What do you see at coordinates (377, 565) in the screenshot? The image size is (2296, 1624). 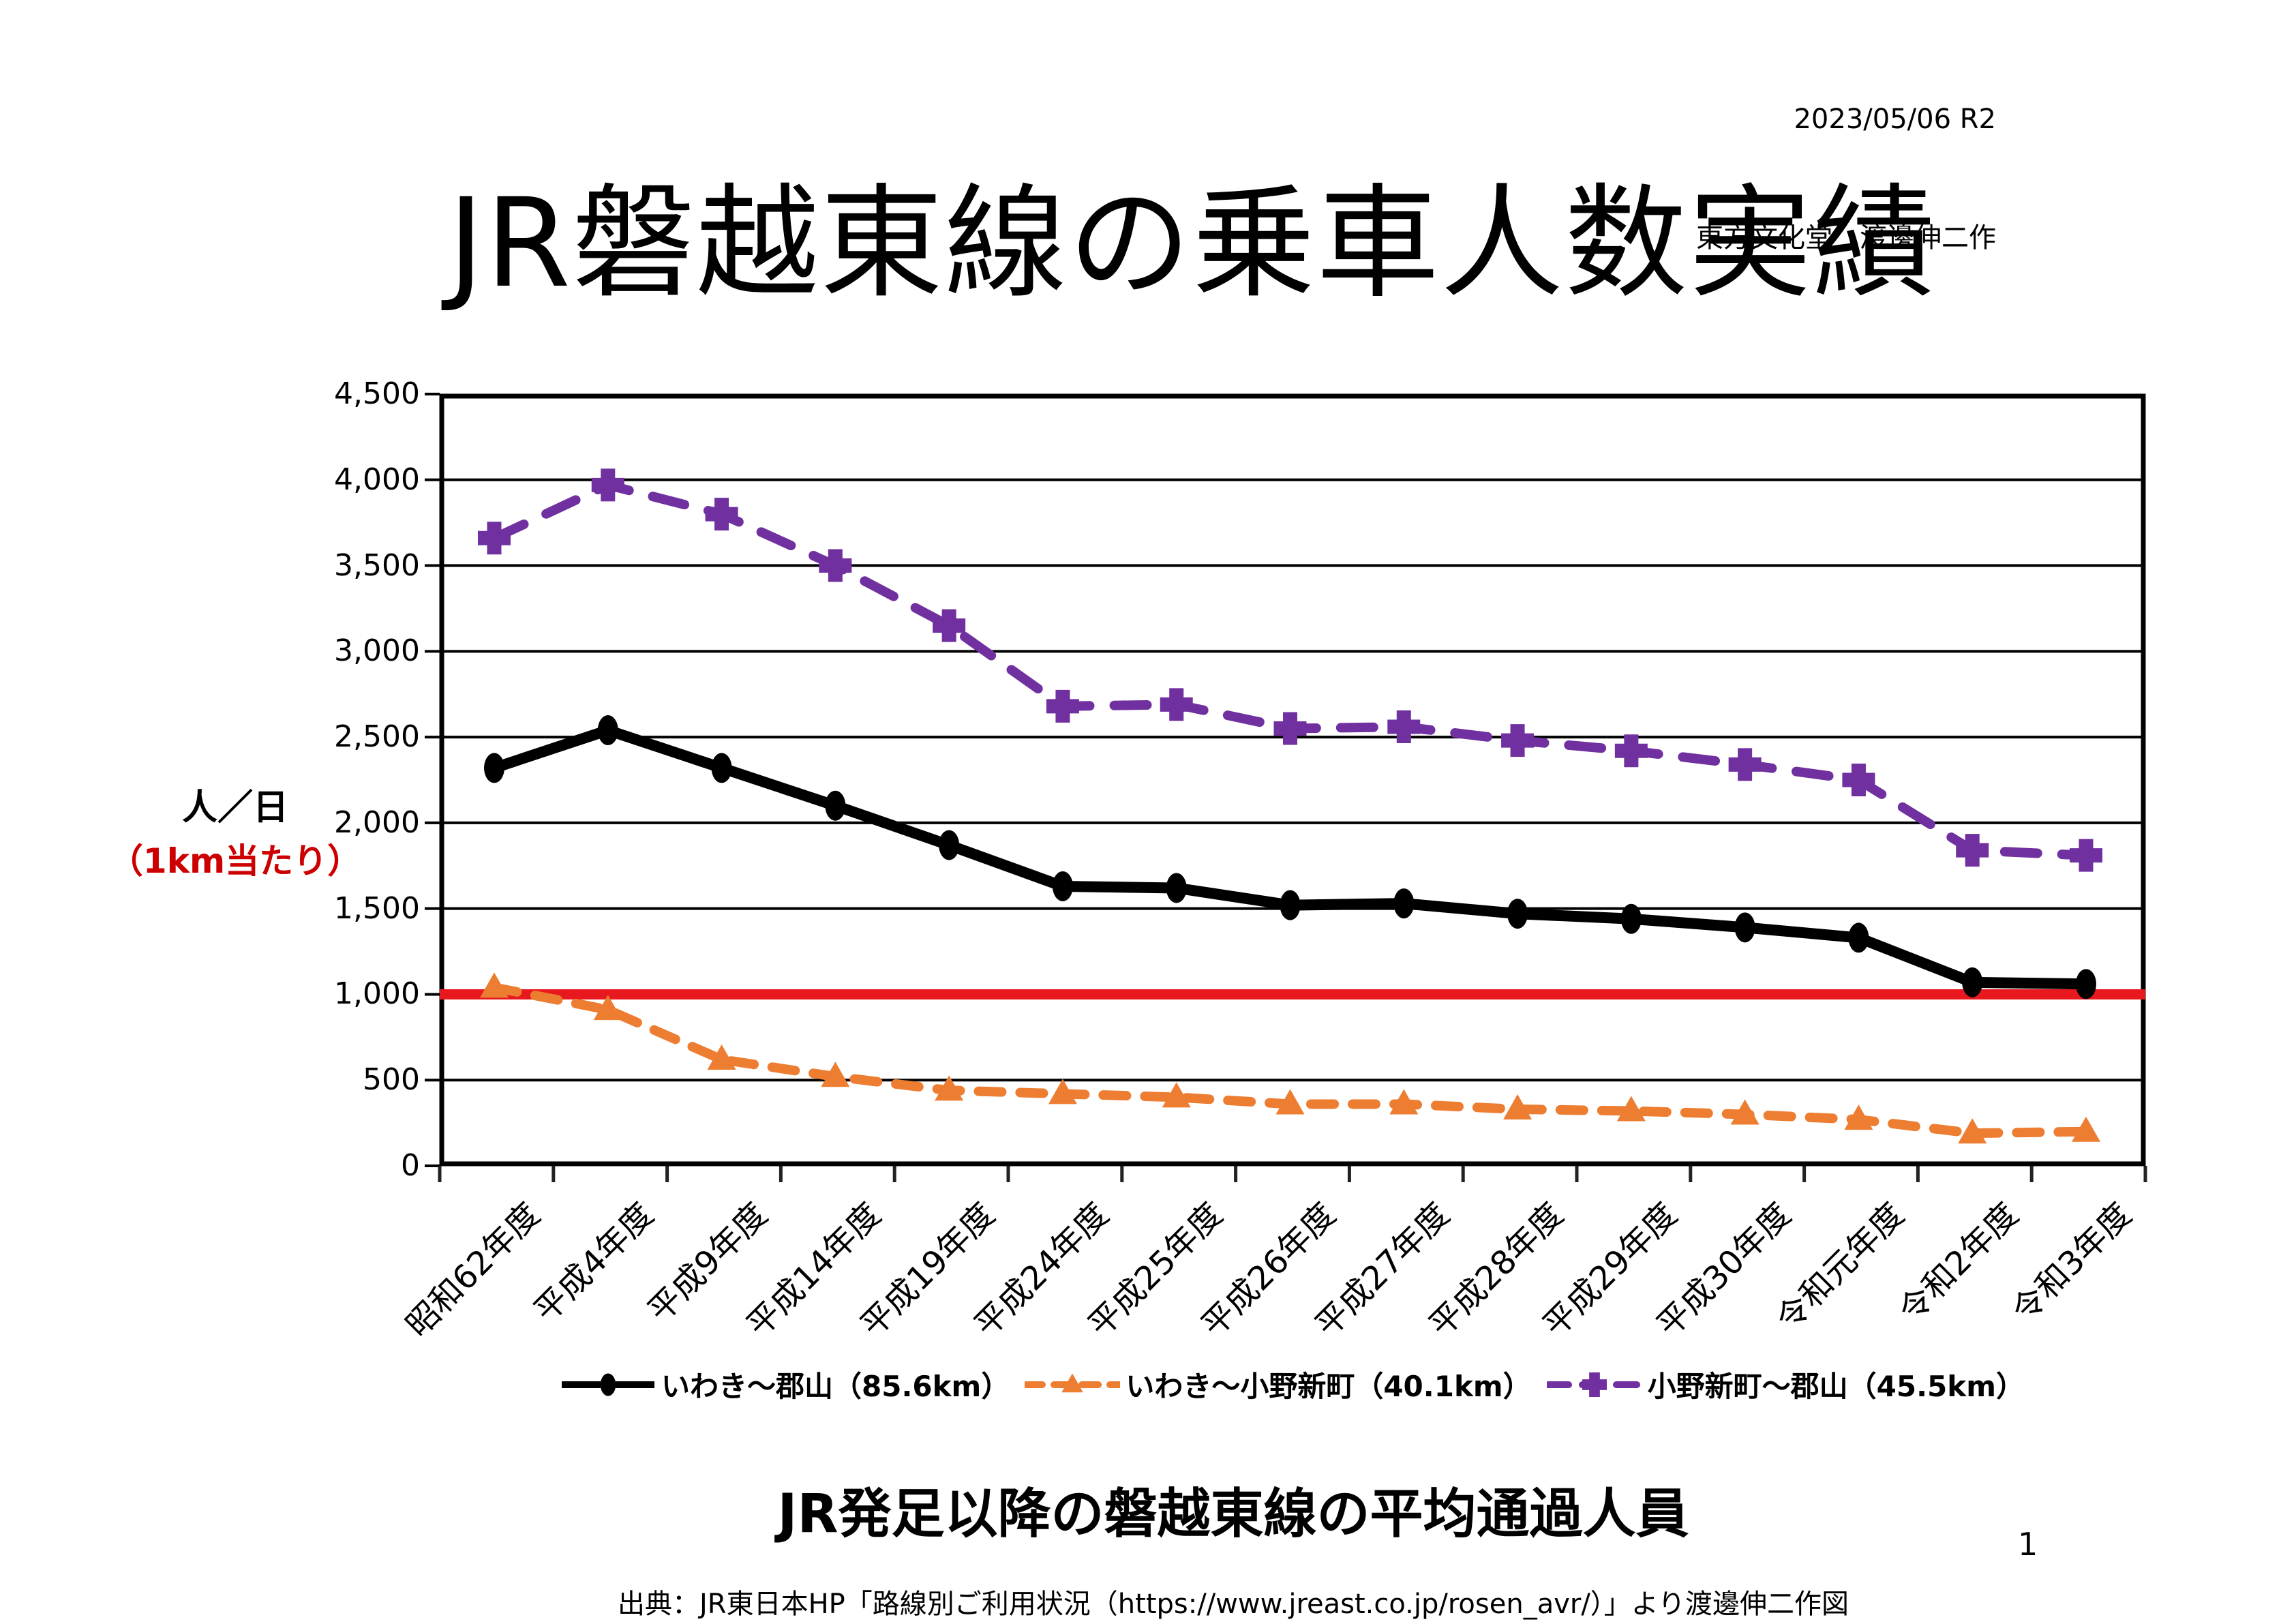 I see `y-axis-tick-label: 3,500` at bounding box center [377, 565].